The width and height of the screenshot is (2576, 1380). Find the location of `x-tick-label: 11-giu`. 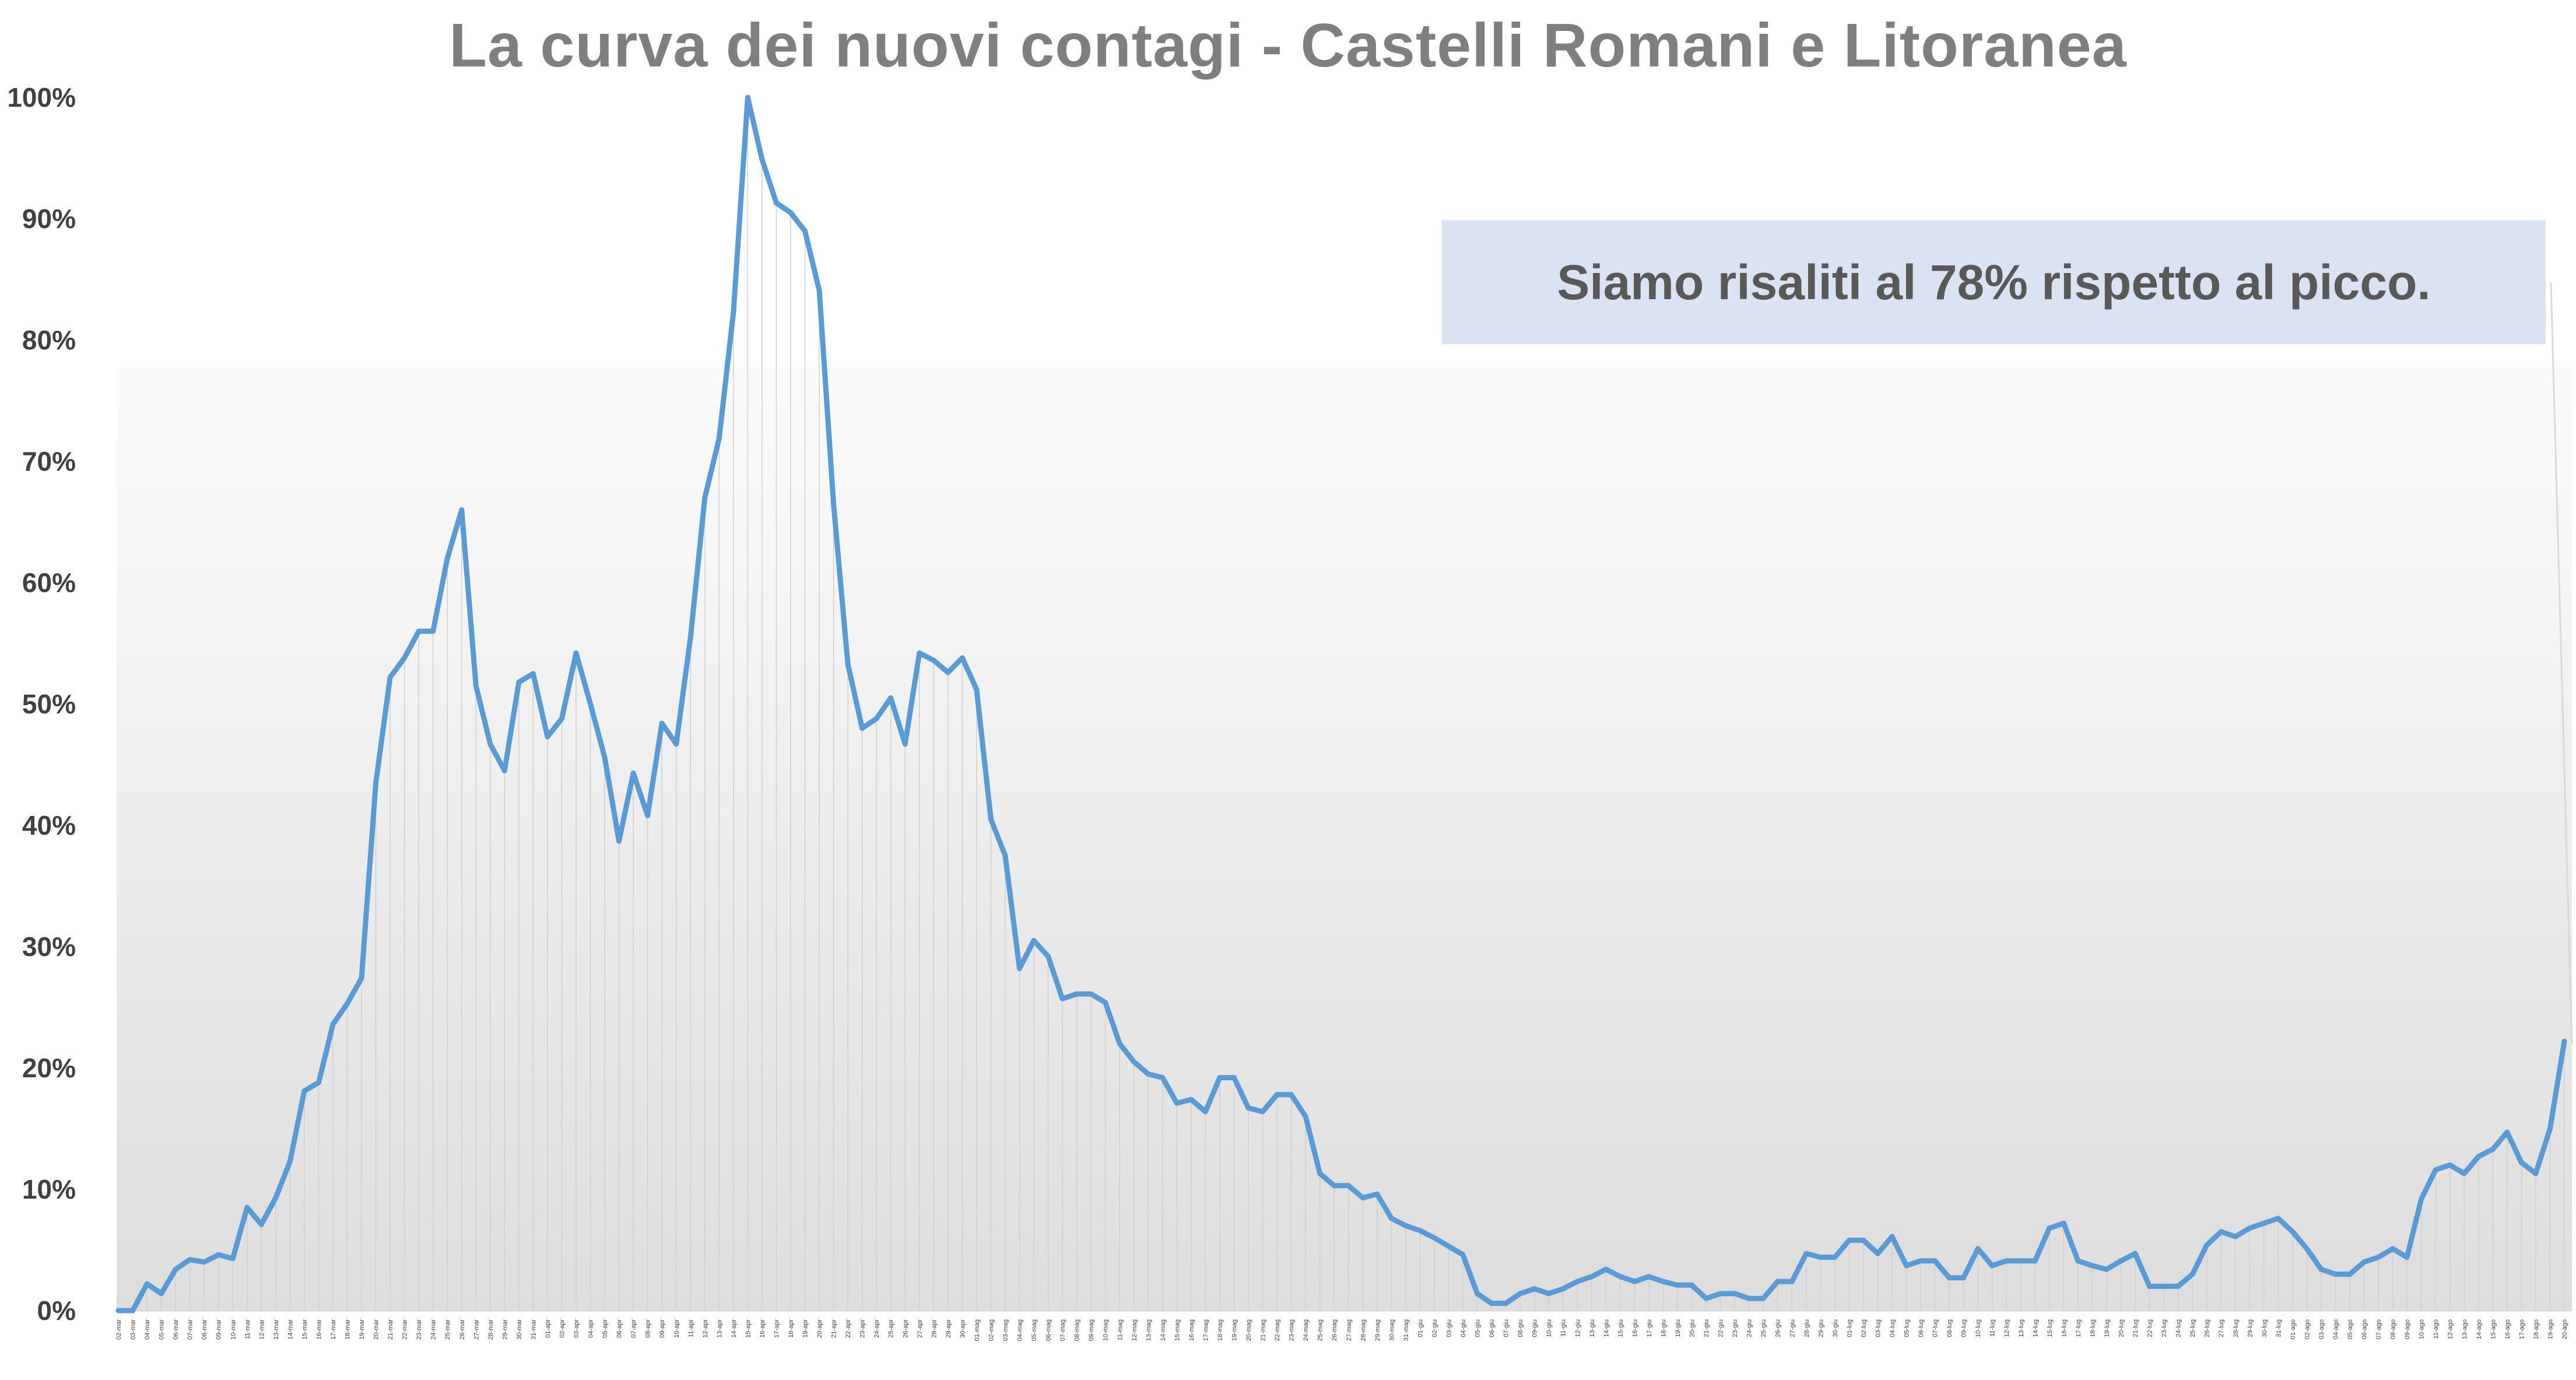

x-tick-label: 11-giu is located at coordinates (1563, 1328).